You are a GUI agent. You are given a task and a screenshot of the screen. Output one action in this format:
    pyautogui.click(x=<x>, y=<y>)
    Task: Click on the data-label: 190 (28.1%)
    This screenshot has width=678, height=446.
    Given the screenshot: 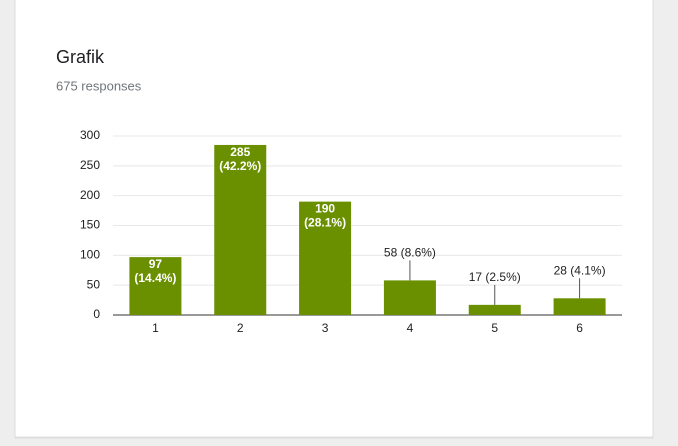 What is the action you would take?
    pyautogui.click(x=325, y=216)
    